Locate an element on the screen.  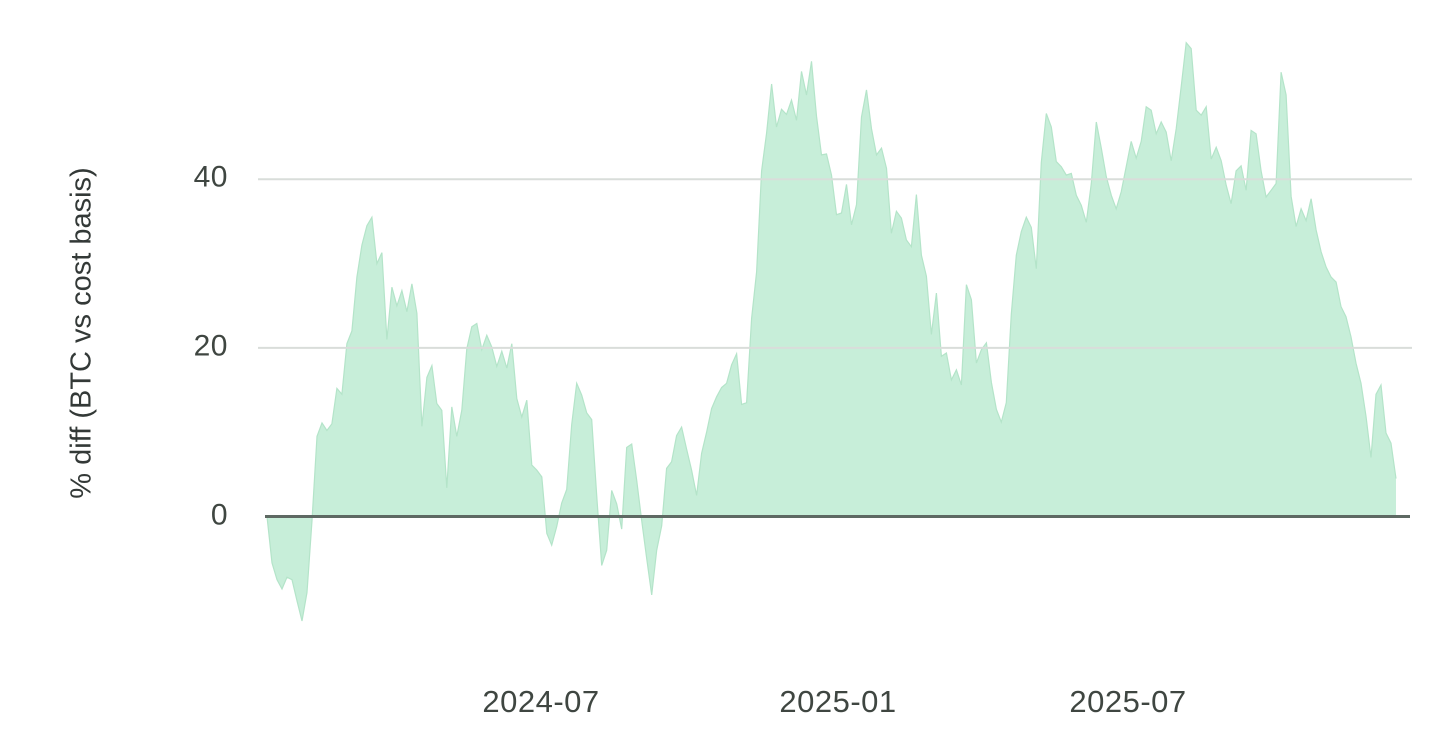
y-axis-title: % diff (BTC vs cost basis) is located at coordinates (81, 333).